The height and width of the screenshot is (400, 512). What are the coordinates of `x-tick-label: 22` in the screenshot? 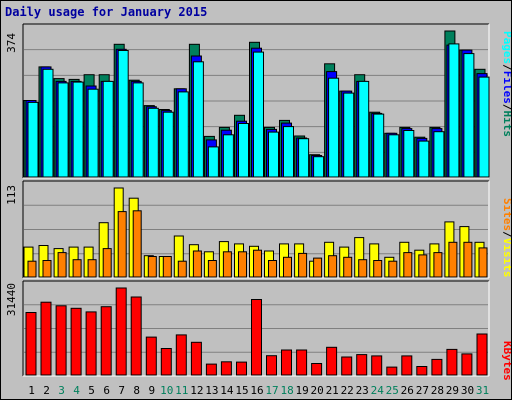 It's located at (347, 390).